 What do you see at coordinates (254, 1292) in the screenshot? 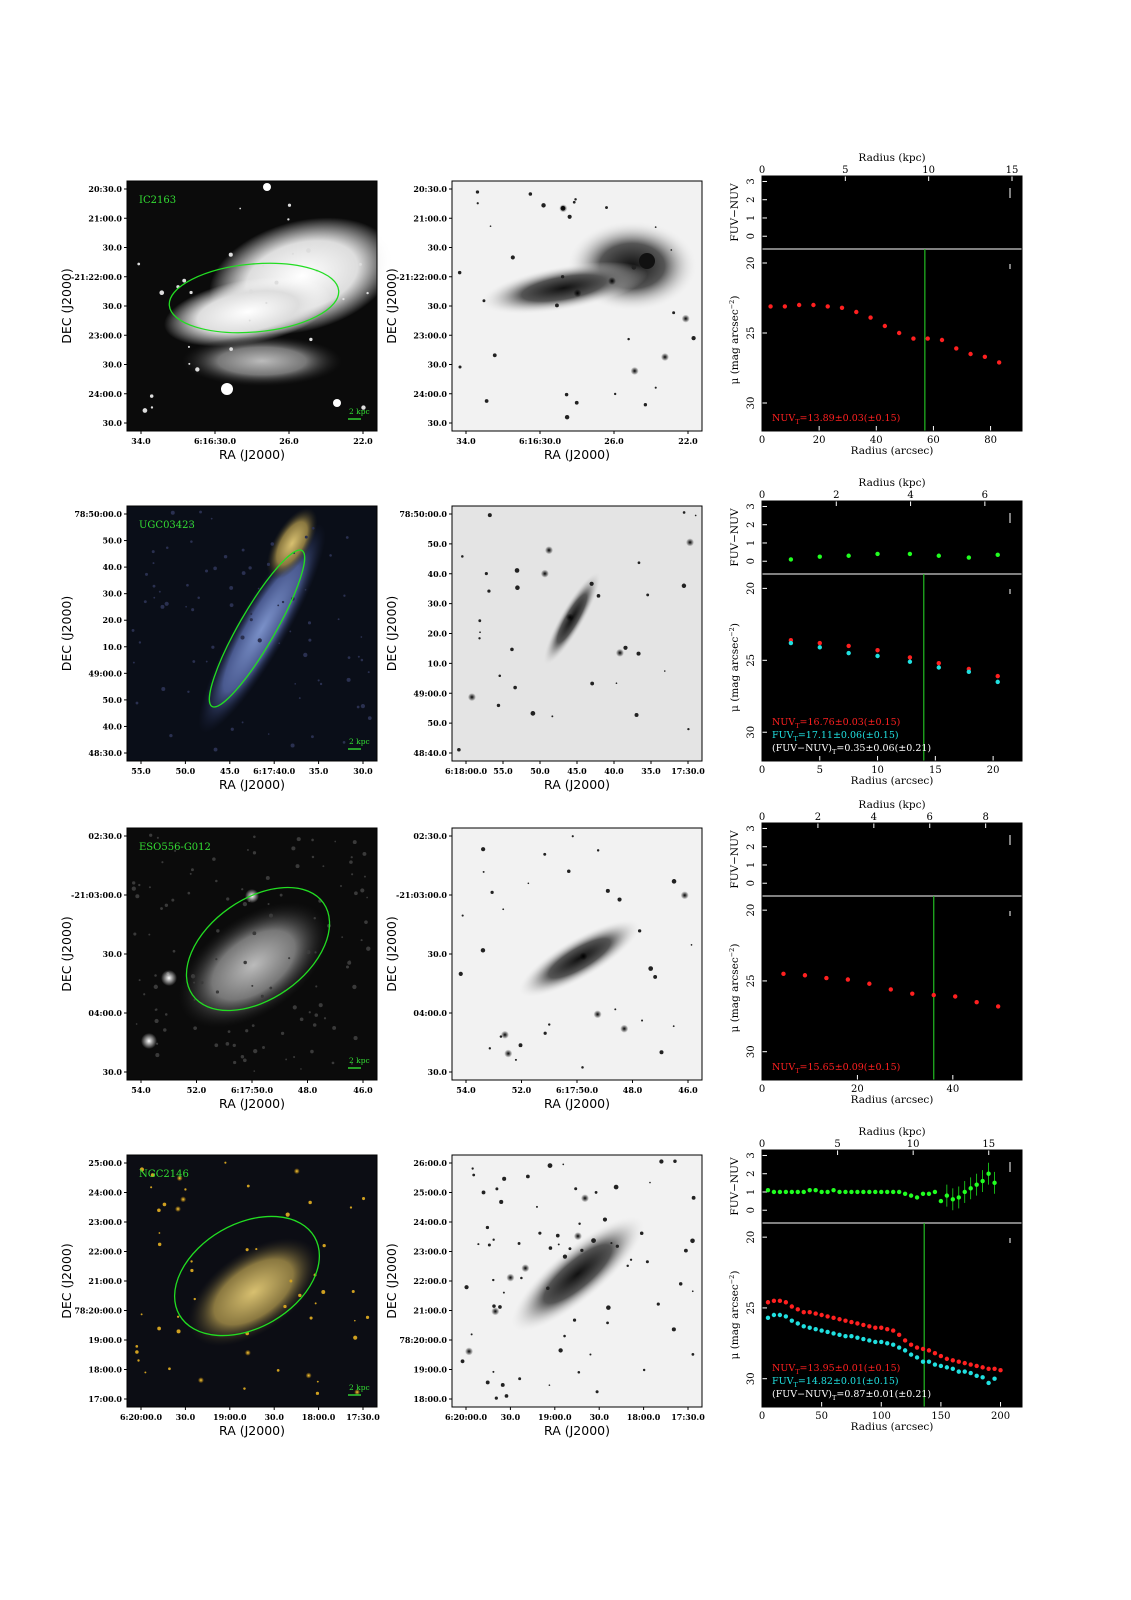
I see `galaxy-emission` at bounding box center [254, 1292].